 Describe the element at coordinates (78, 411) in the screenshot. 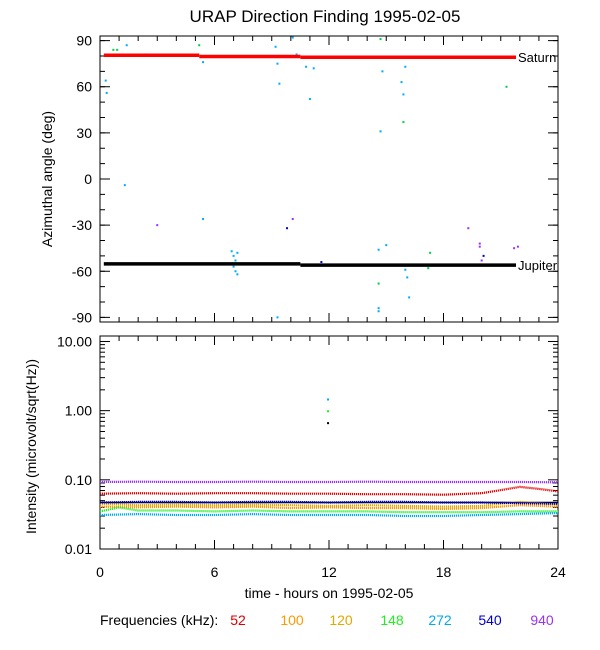

I see `intensity-tick-label: 1.00` at that location.